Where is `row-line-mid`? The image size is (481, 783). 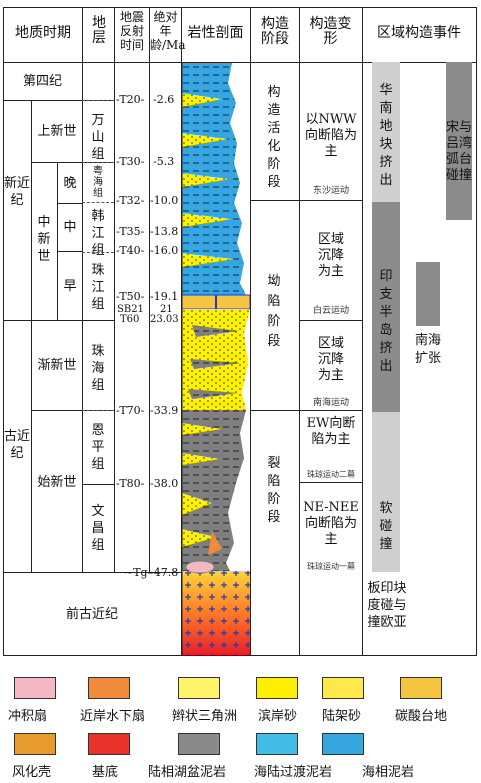
row-line-mid is located at coordinates (69, 251).